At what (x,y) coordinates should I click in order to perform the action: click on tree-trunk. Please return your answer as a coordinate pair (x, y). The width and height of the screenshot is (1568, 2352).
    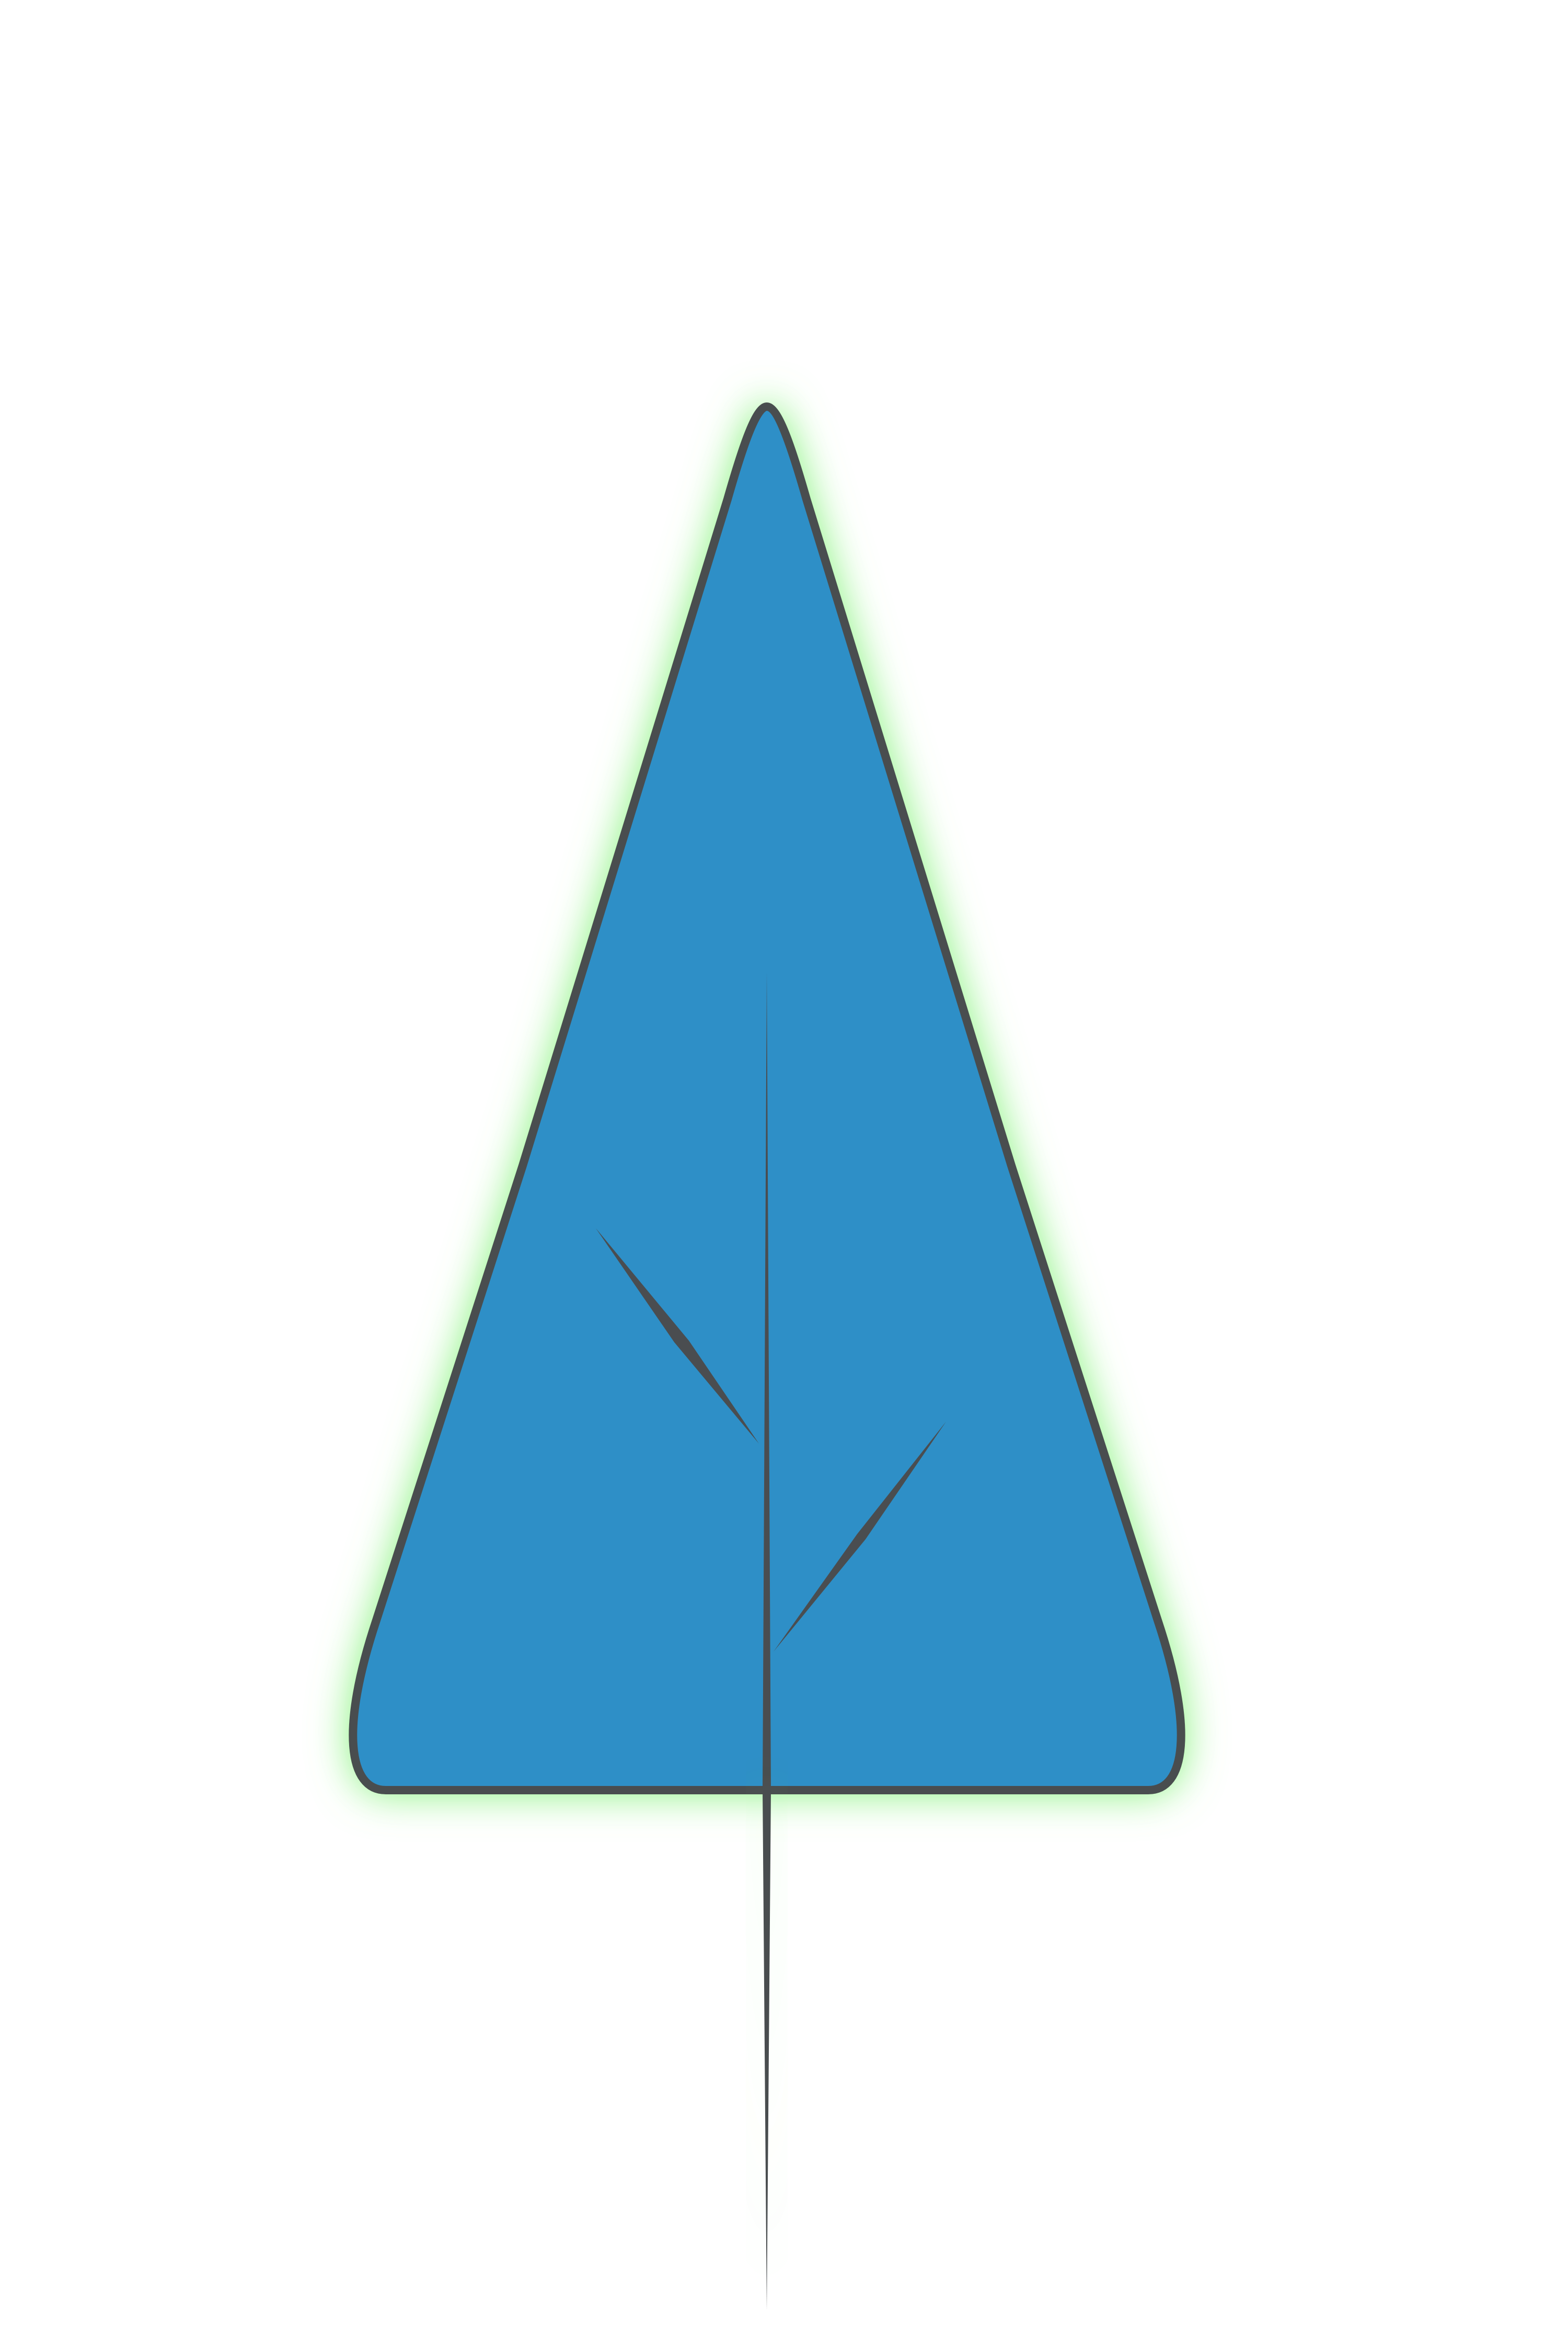
    Looking at the image, I should click on (767, 1381).